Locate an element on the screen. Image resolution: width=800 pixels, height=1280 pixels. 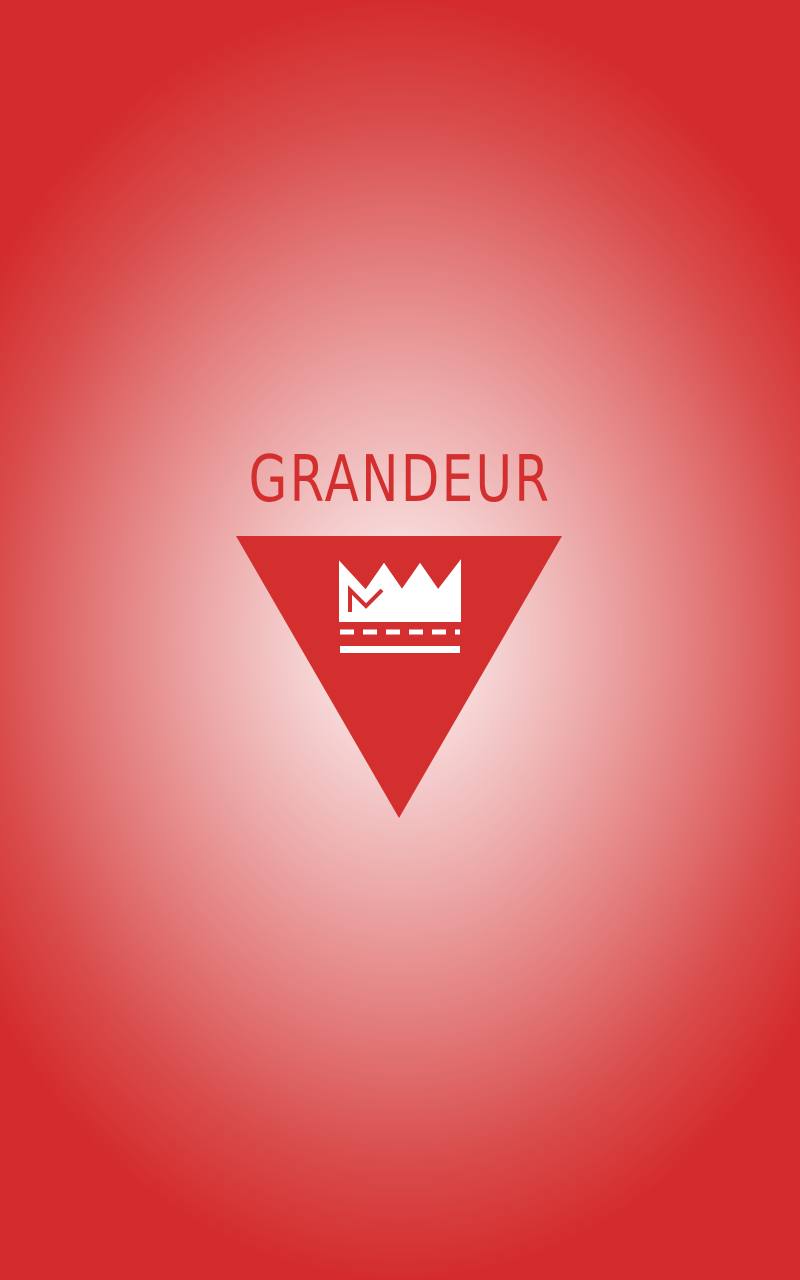
crown-body is located at coordinates (400, 595).